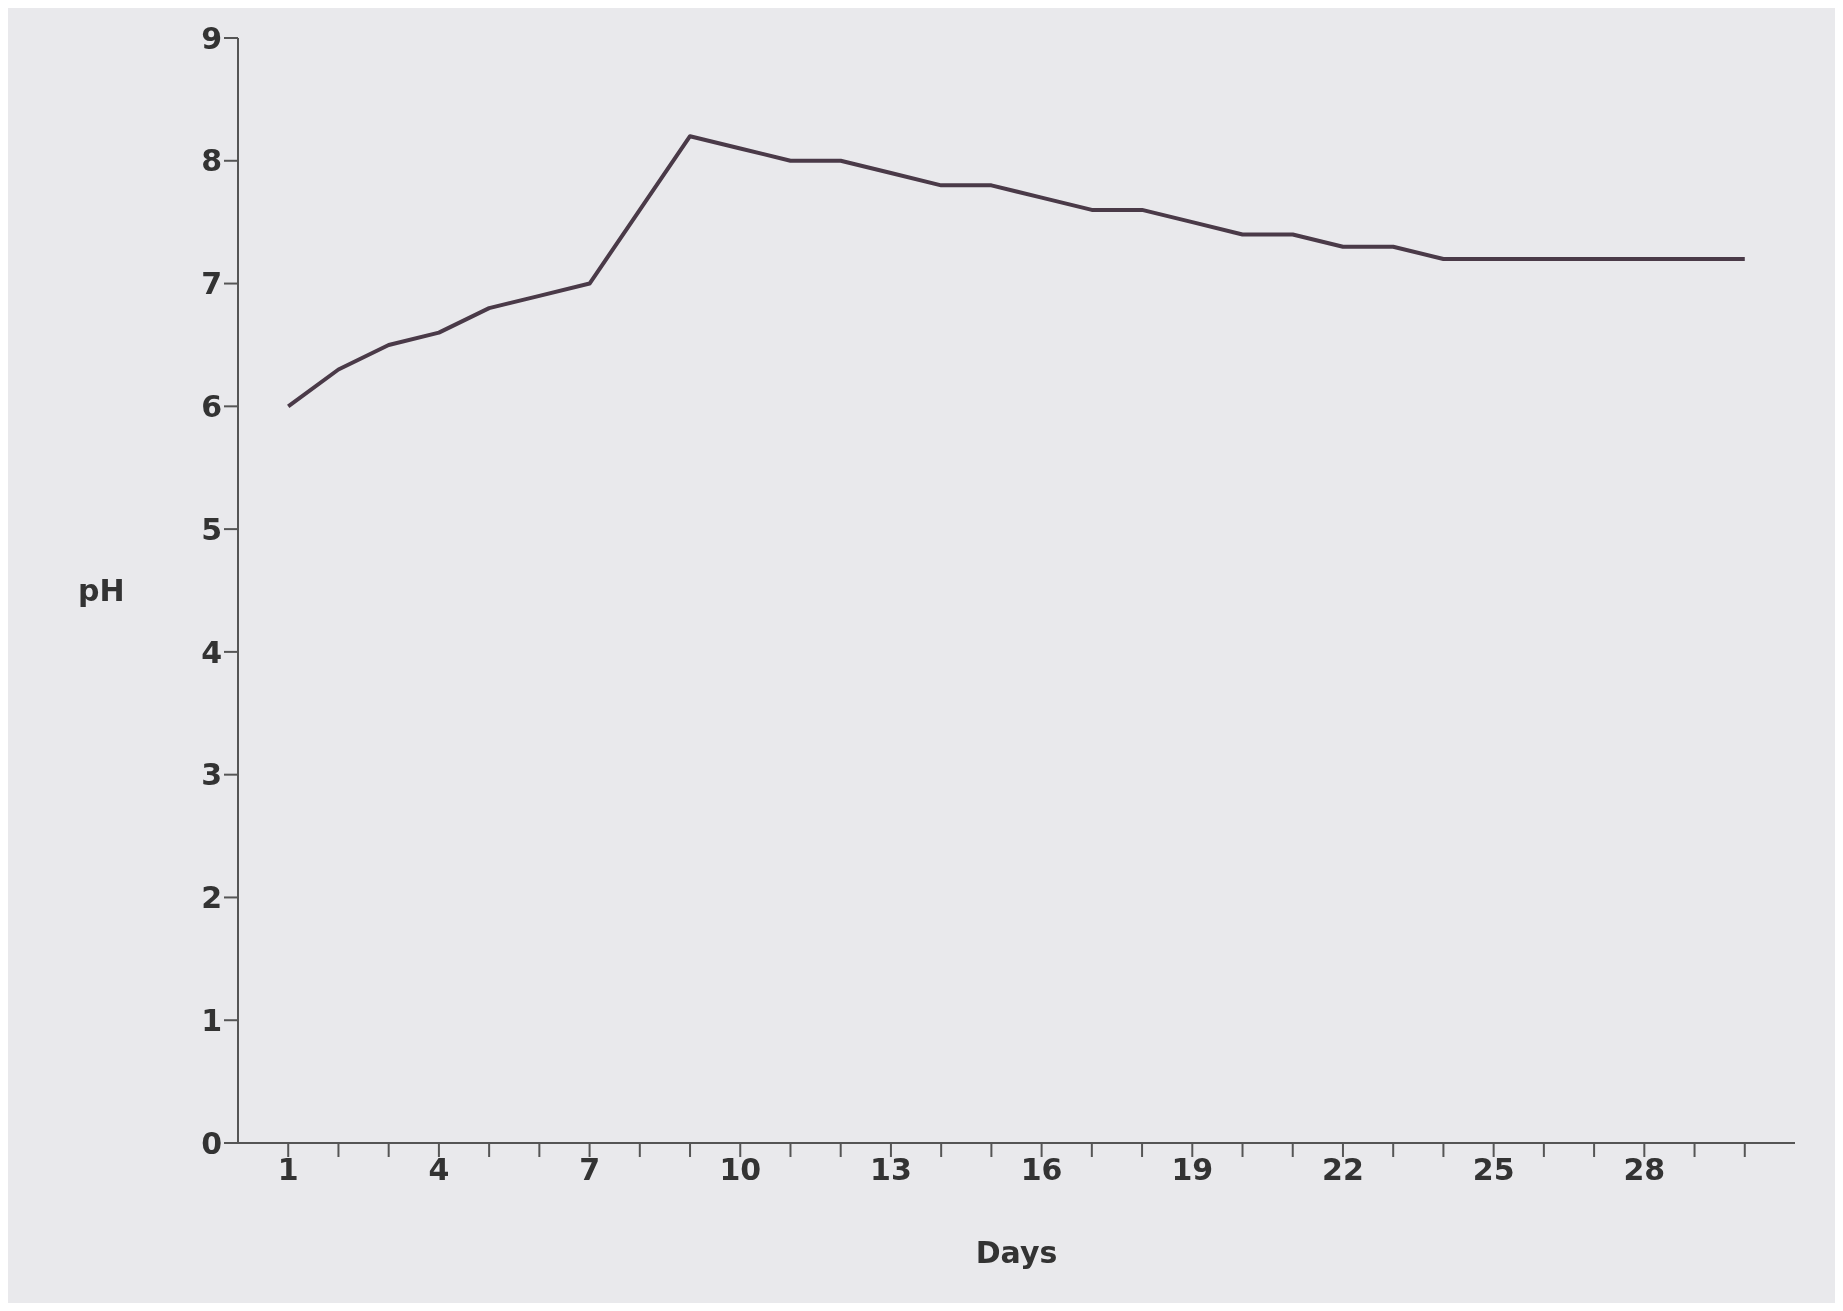 The width and height of the screenshot is (1843, 1311). I want to click on y-axis-title: pH, so click(101, 591).